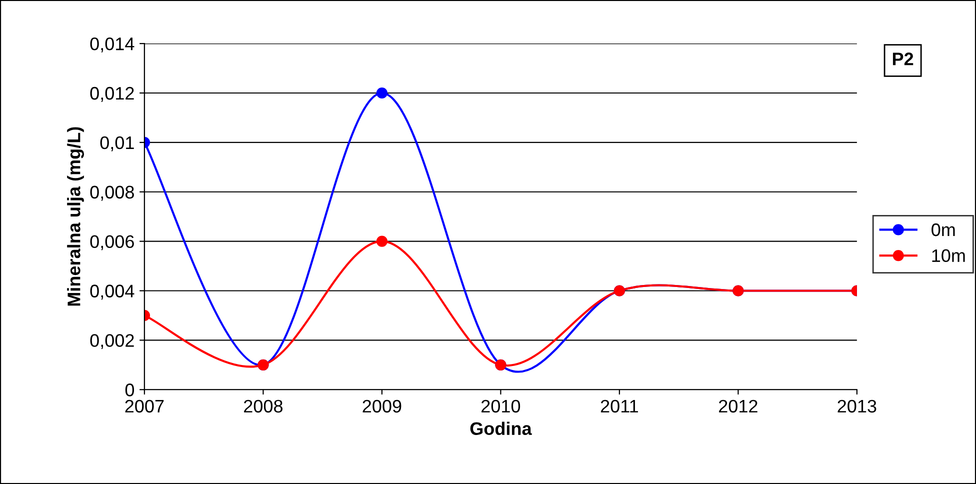 This screenshot has width=976, height=484. Describe the element at coordinates (263, 406) in the screenshot. I see `x-tick-label: 2008` at that location.